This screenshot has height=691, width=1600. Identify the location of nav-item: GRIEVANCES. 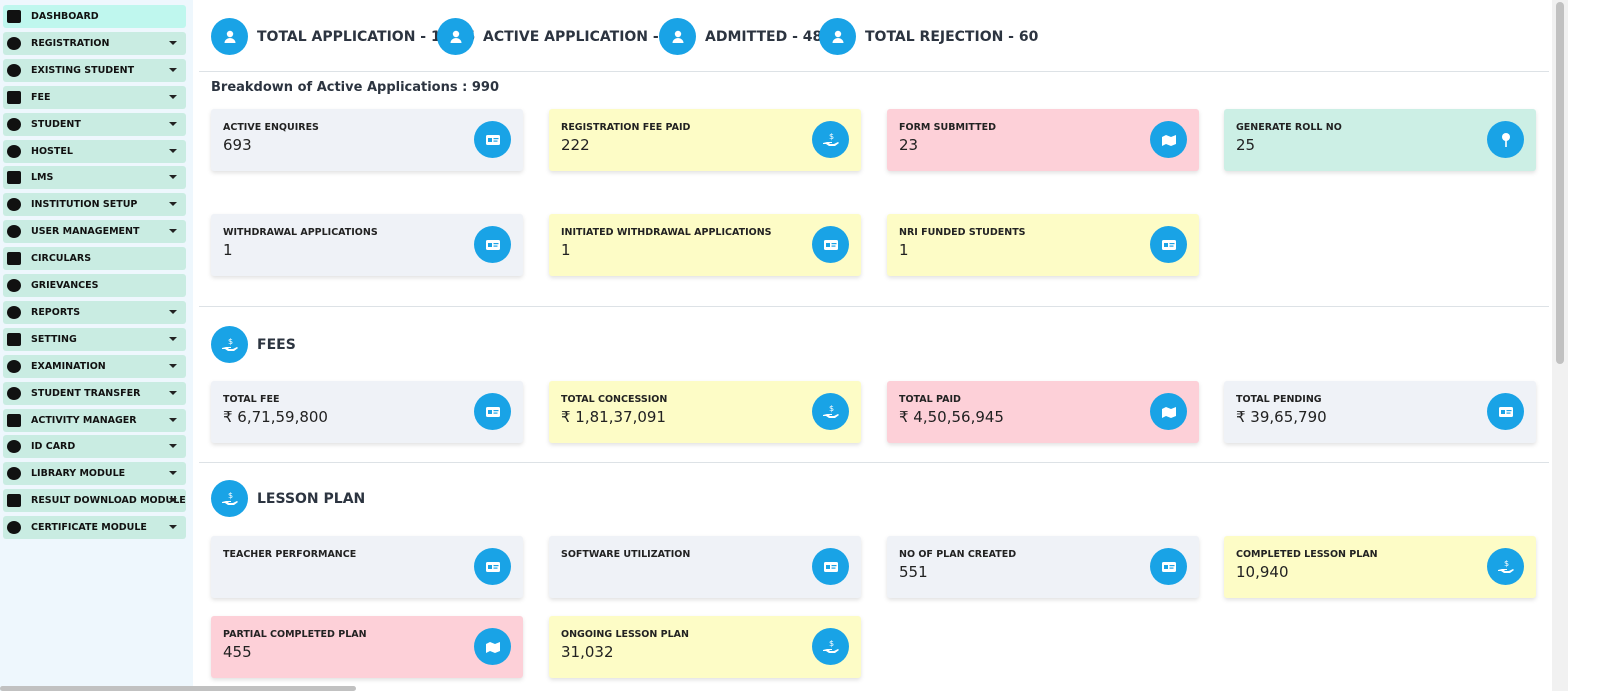
(94, 285).